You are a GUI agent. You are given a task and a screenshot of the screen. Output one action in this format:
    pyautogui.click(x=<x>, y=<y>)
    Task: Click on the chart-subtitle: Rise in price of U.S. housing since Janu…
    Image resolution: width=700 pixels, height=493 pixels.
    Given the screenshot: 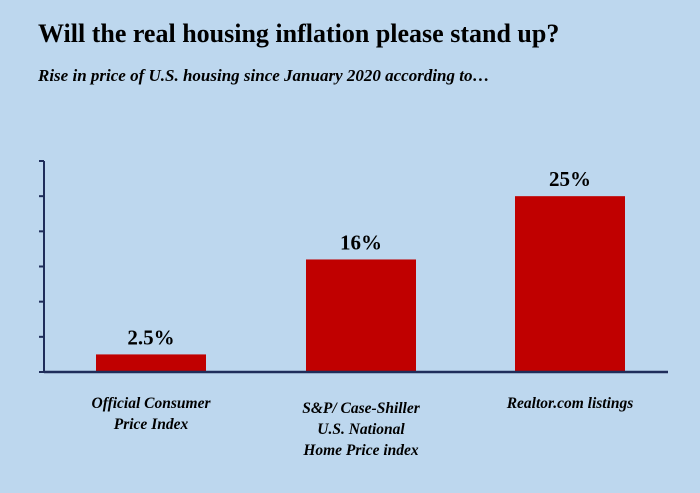 What is the action you would take?
    pyautogui.click(x=263, y=75)
    